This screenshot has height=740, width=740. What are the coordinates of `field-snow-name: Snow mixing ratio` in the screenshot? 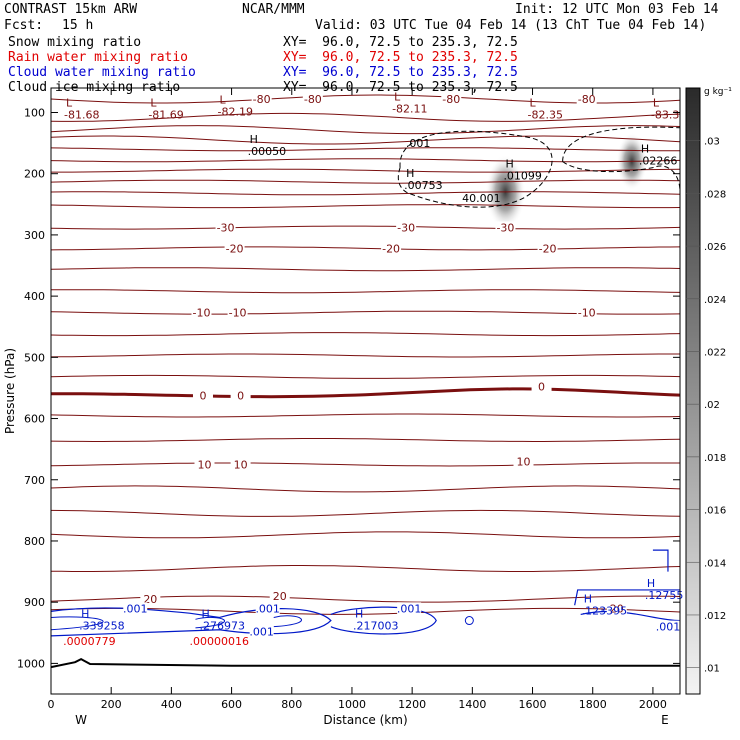 It's located at (75, 42).